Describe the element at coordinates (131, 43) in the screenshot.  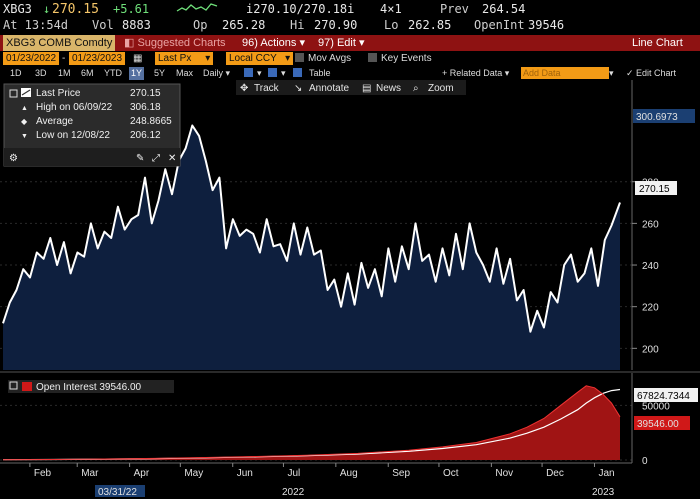
I see `suggested-charts-icon: ◧` at that location.